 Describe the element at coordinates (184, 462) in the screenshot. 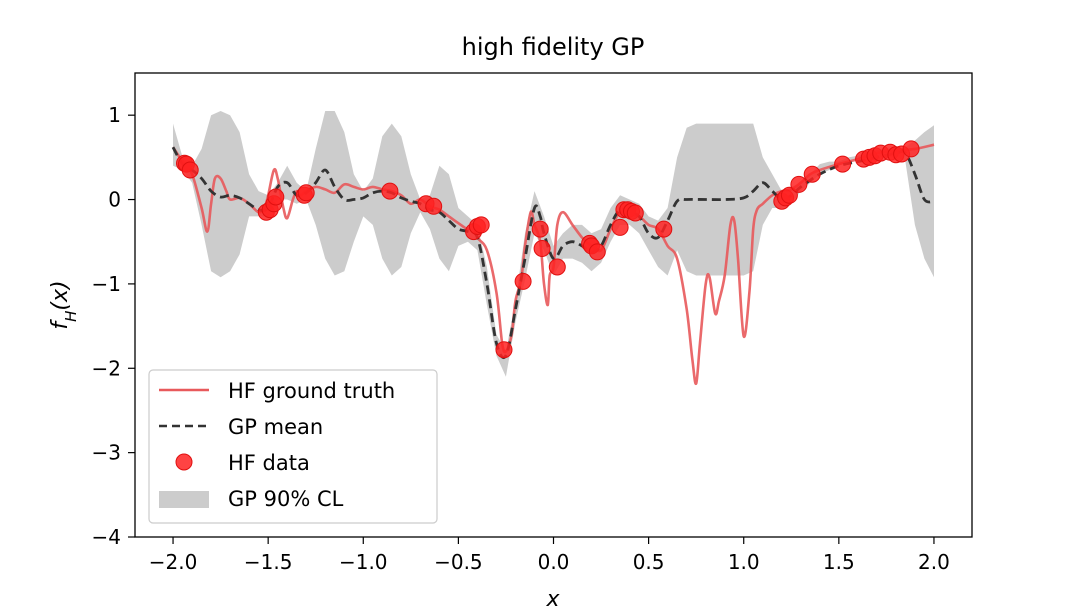

I see `legend-hf-data-swatch` at that location.